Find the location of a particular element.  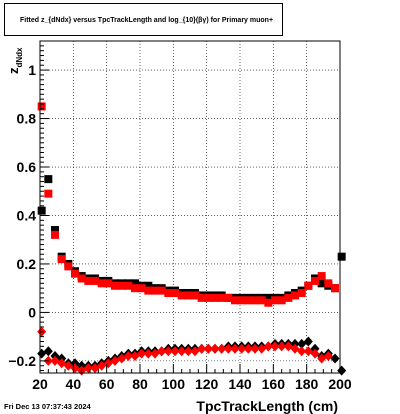

series-red-diamond is located at coordinates (185, 351).